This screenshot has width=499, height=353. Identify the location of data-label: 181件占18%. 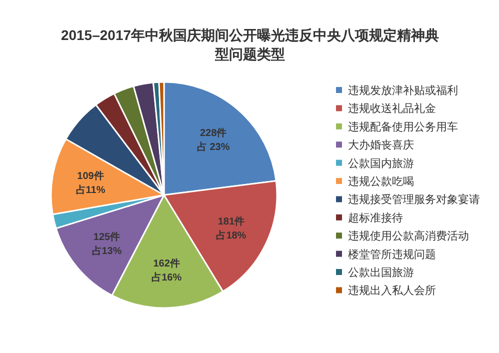
(231, 228).